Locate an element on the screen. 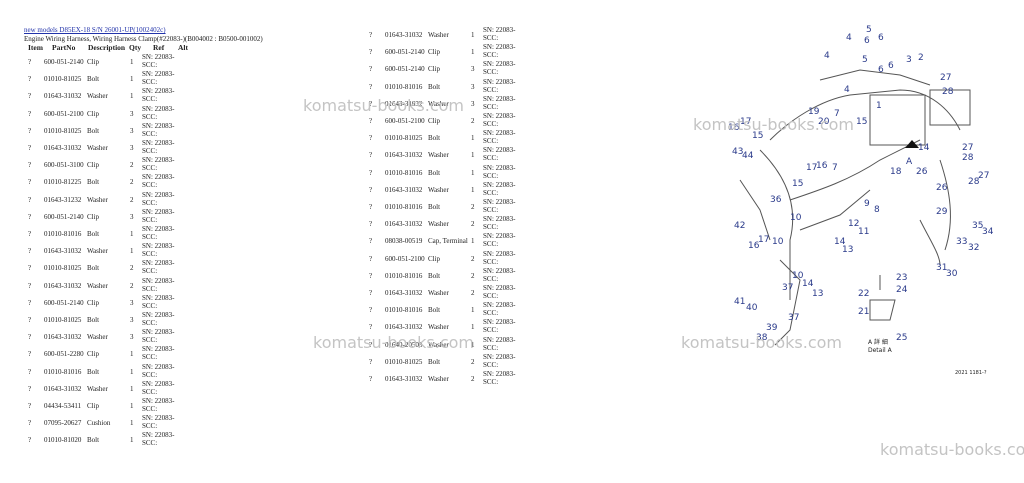  part-no: 600-051-3100 is located at coordinates (64, 165).